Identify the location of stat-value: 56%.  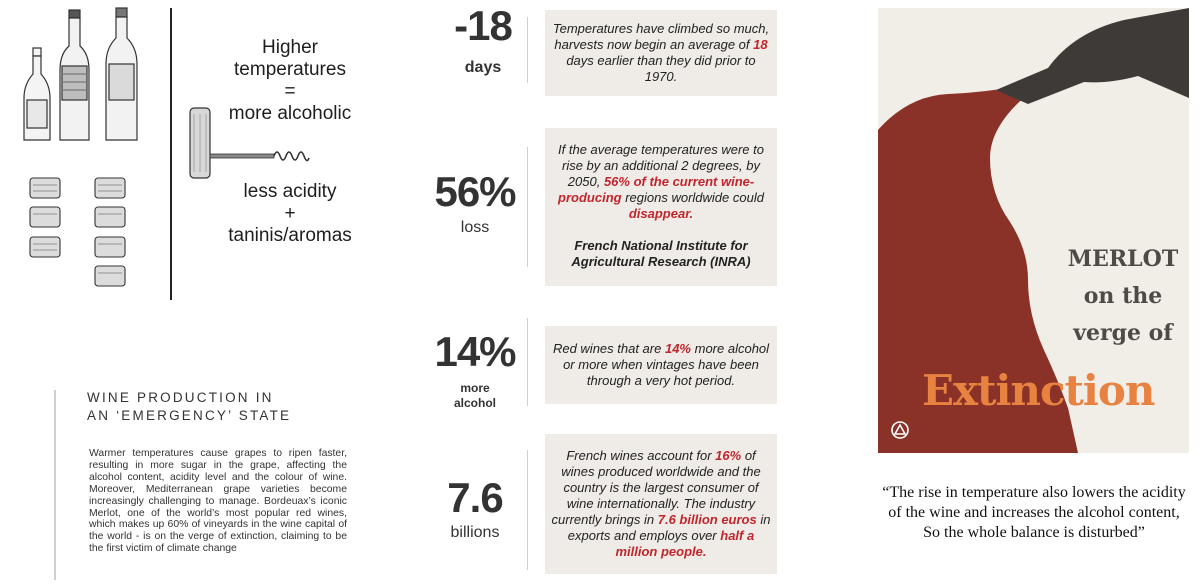
(475, 191).